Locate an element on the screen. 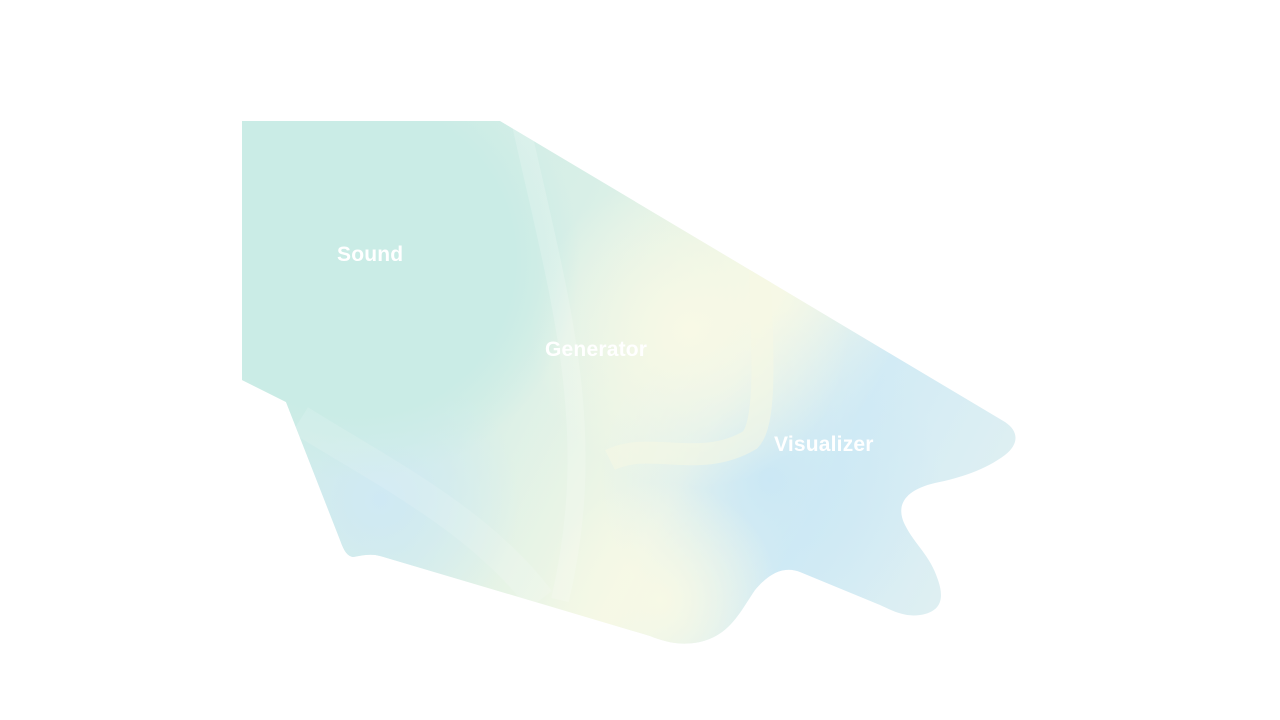  hero-word-generator: Generator is located at coordinates (596, 349).